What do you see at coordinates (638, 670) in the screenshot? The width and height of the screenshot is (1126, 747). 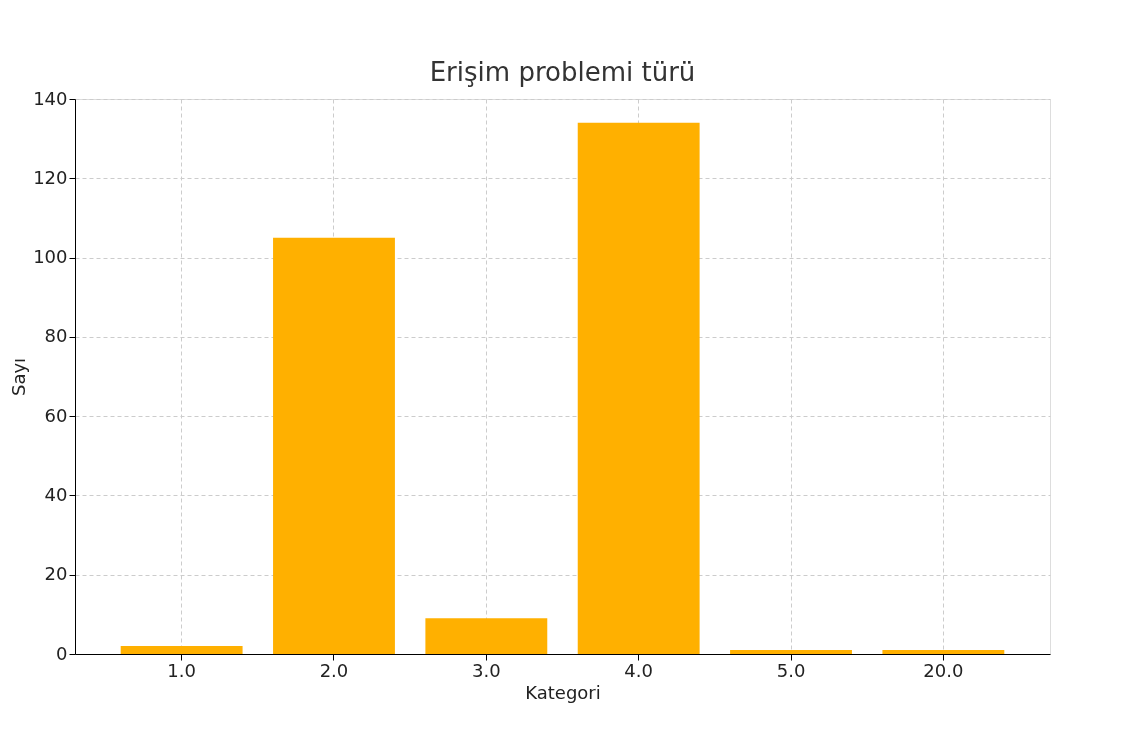 I see `x-tick-label: 4.0` at bounding box center [638, 670].